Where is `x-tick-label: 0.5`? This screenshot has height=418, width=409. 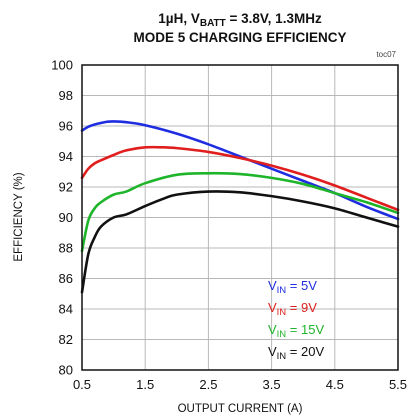 x-tick-label: 0.5 is located at coordinates (82, 384).